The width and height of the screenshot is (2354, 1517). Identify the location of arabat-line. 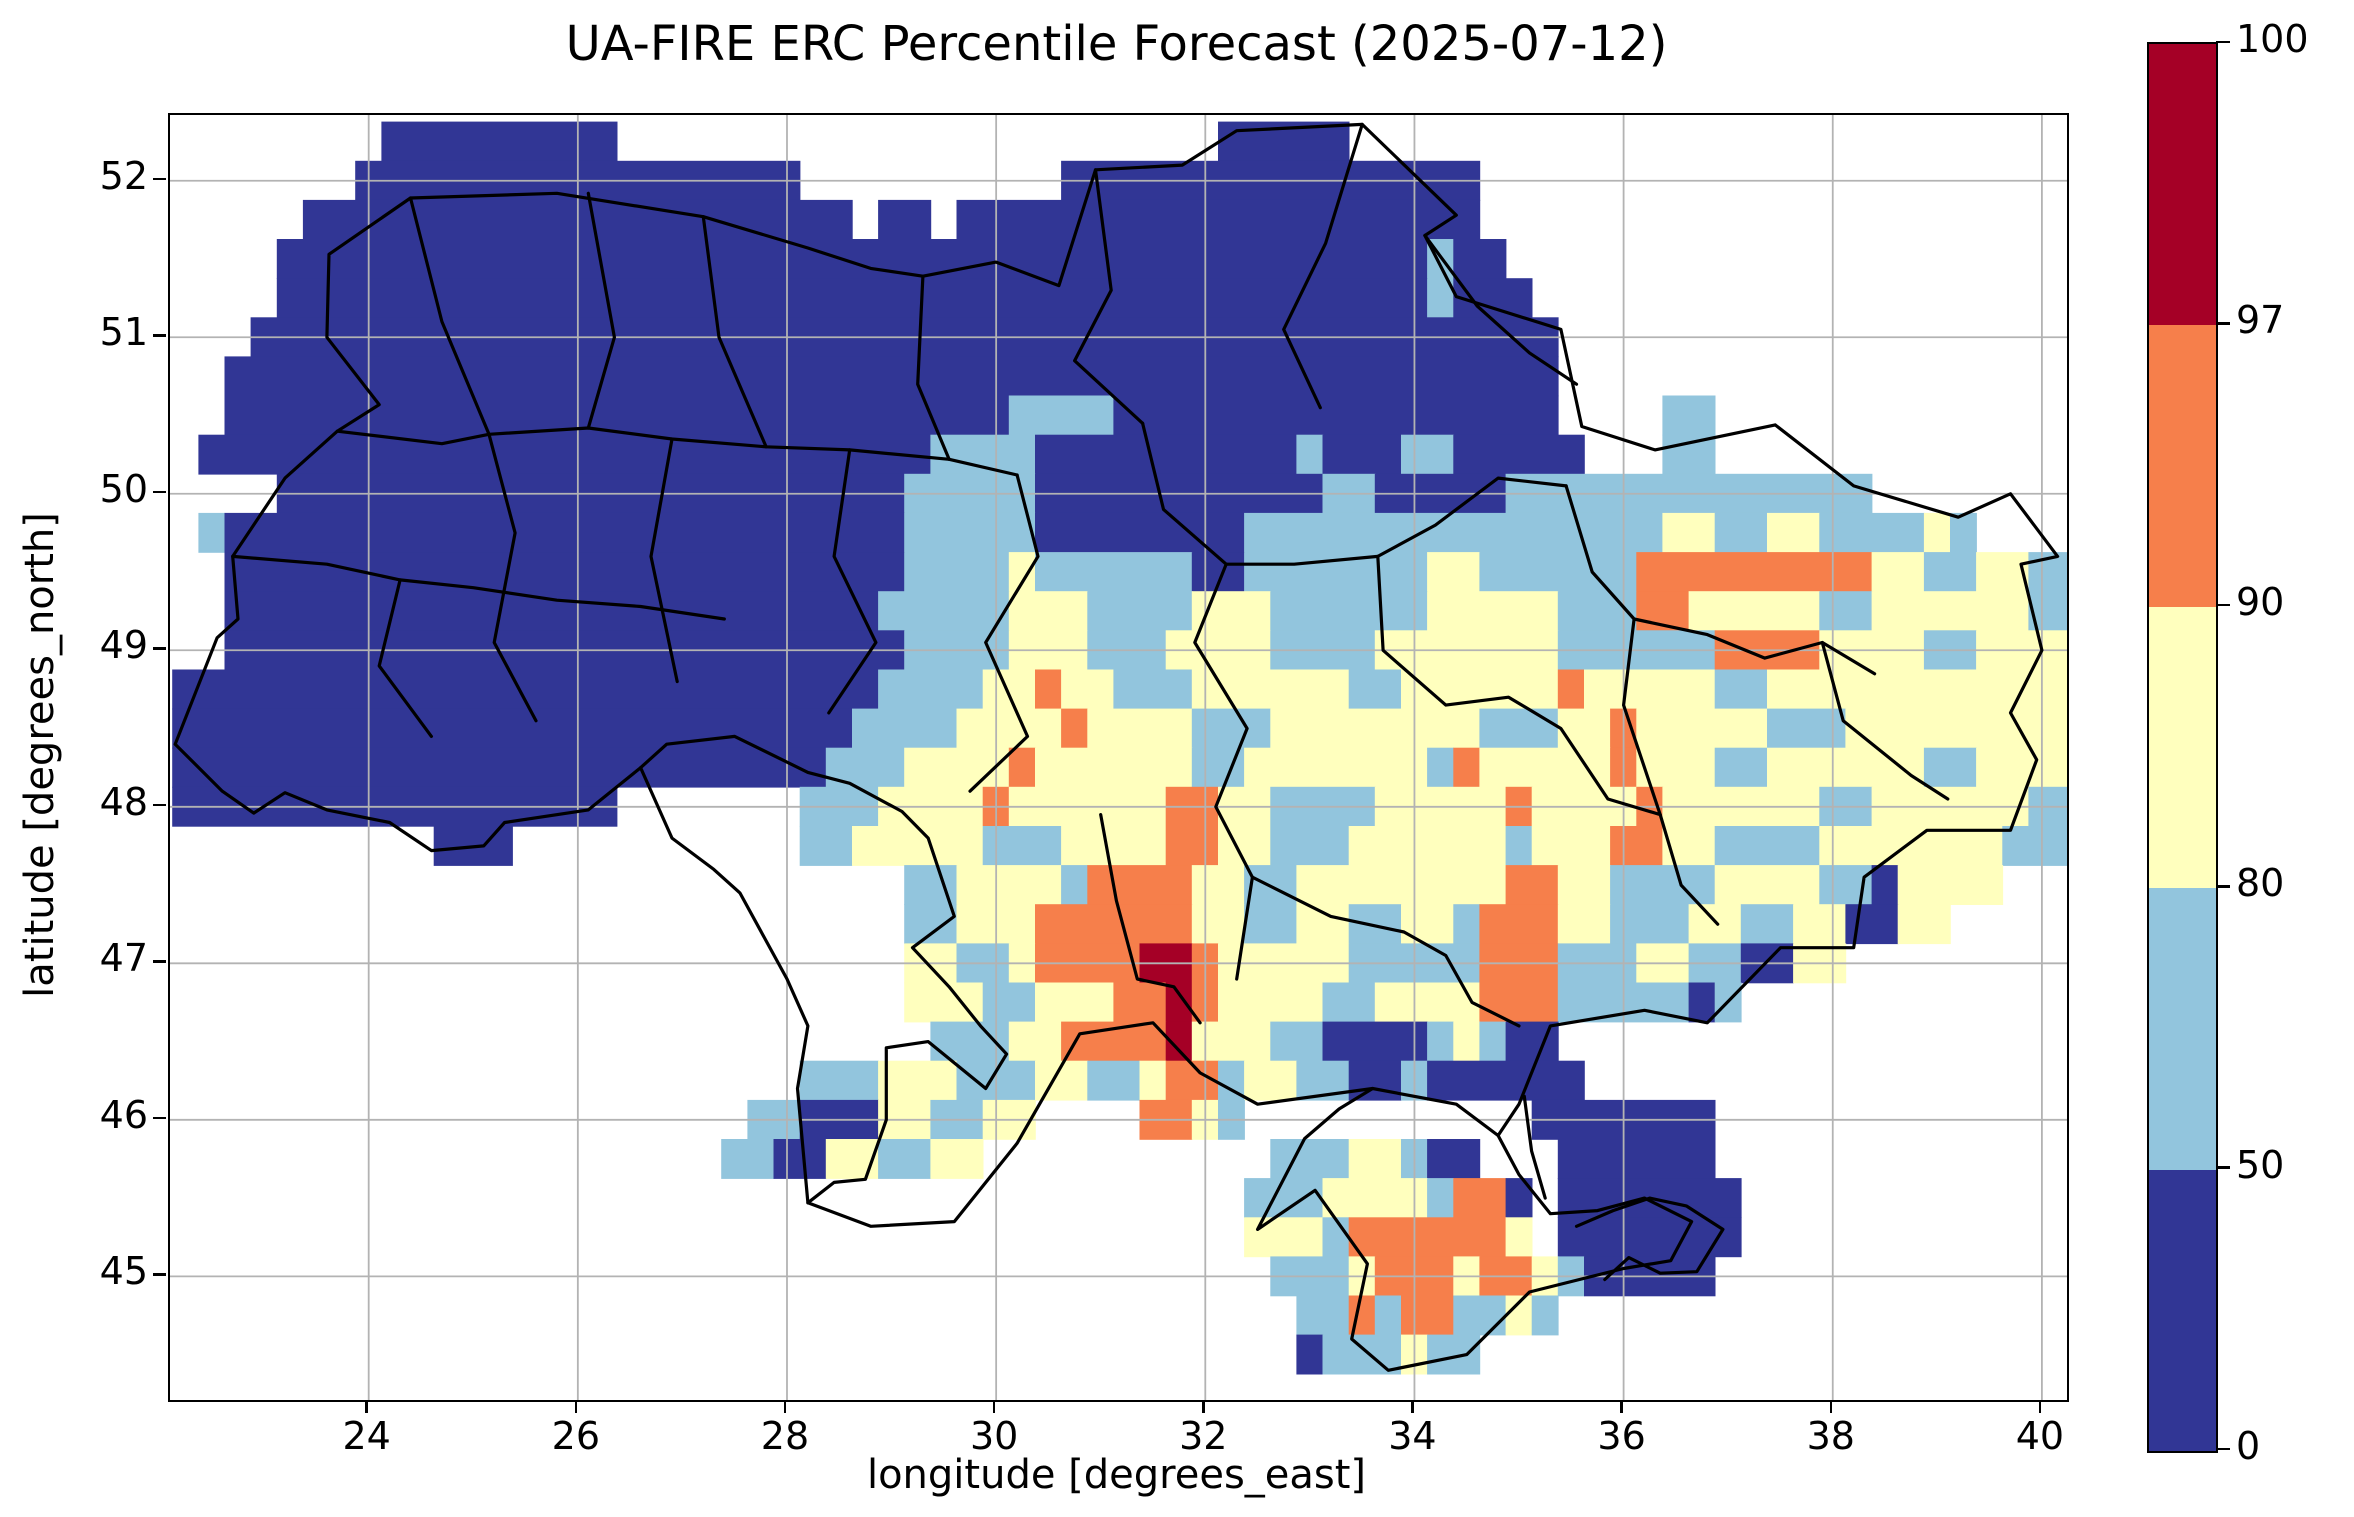
(1534, 1147).